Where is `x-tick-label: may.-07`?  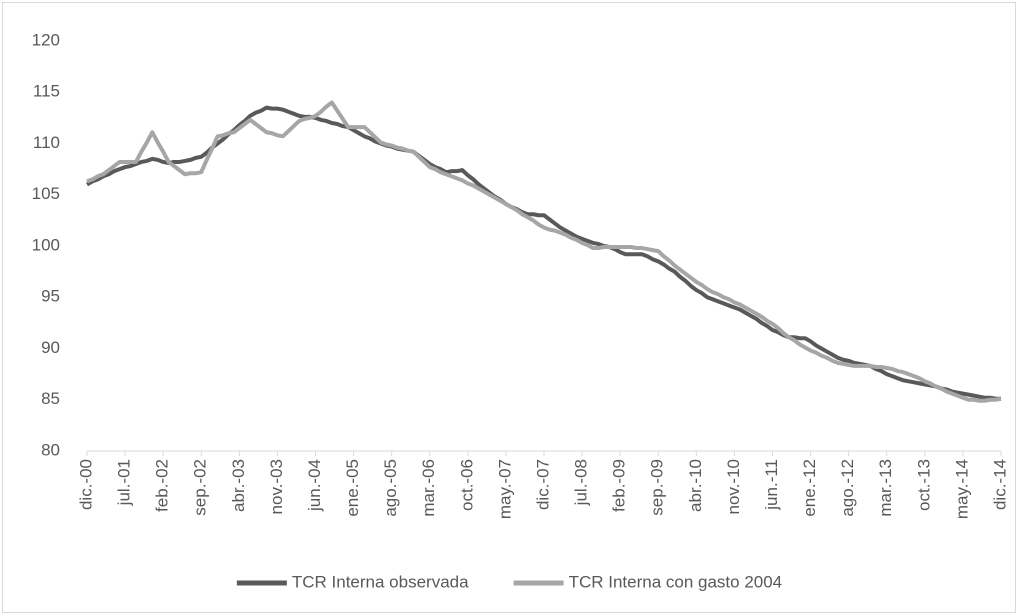 x-tick-label: may.-07 is located at coordinates (504, 489).